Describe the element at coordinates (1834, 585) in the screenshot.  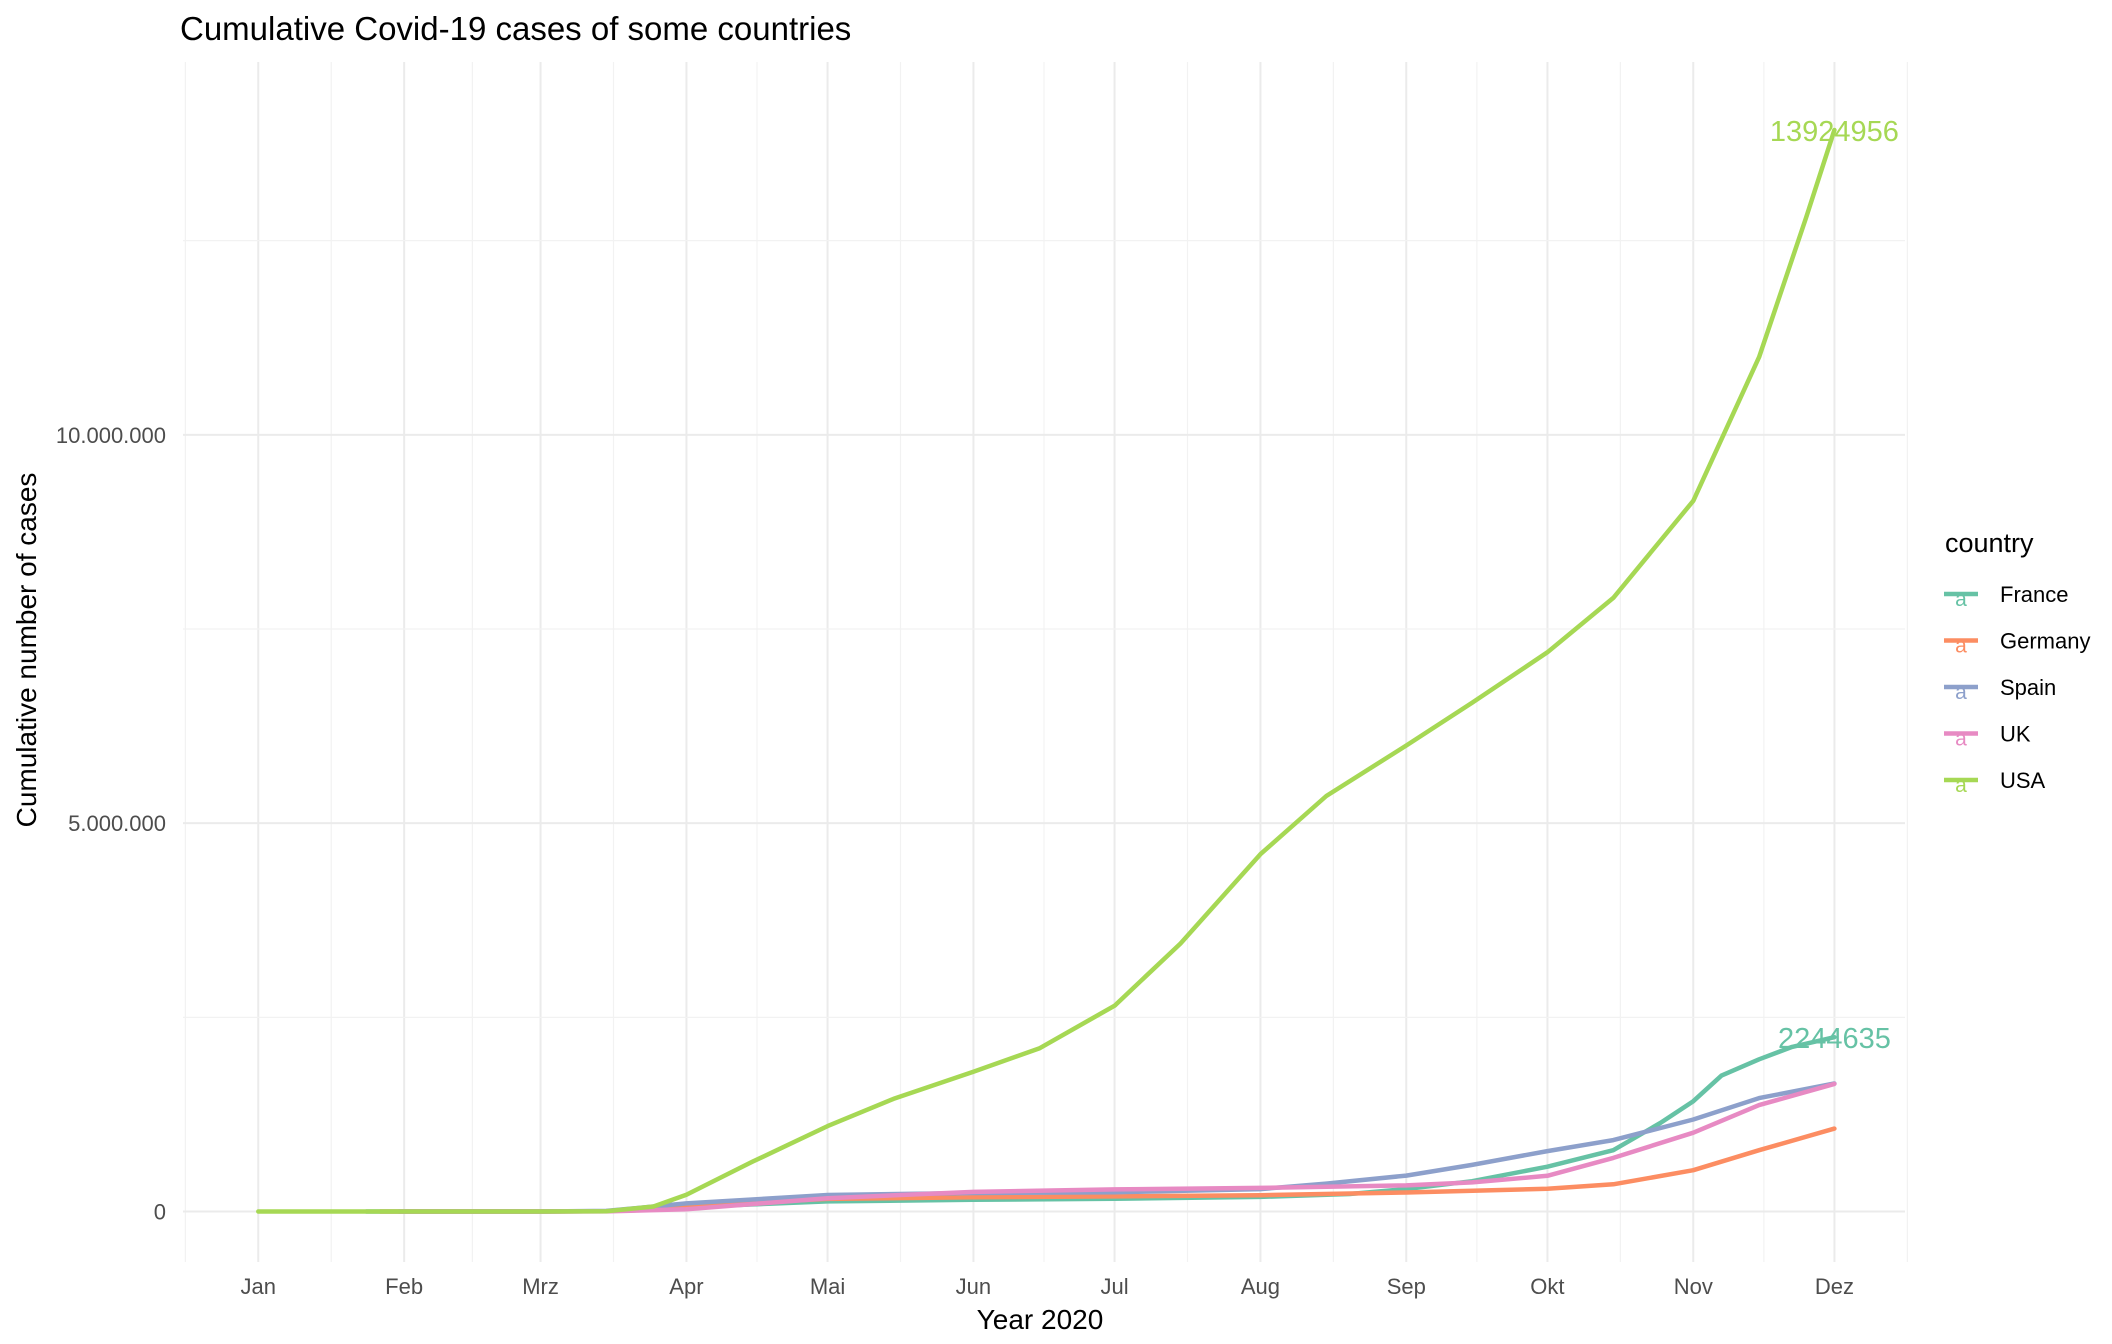
I see `end-labels: 2244635 13924956` at that location.